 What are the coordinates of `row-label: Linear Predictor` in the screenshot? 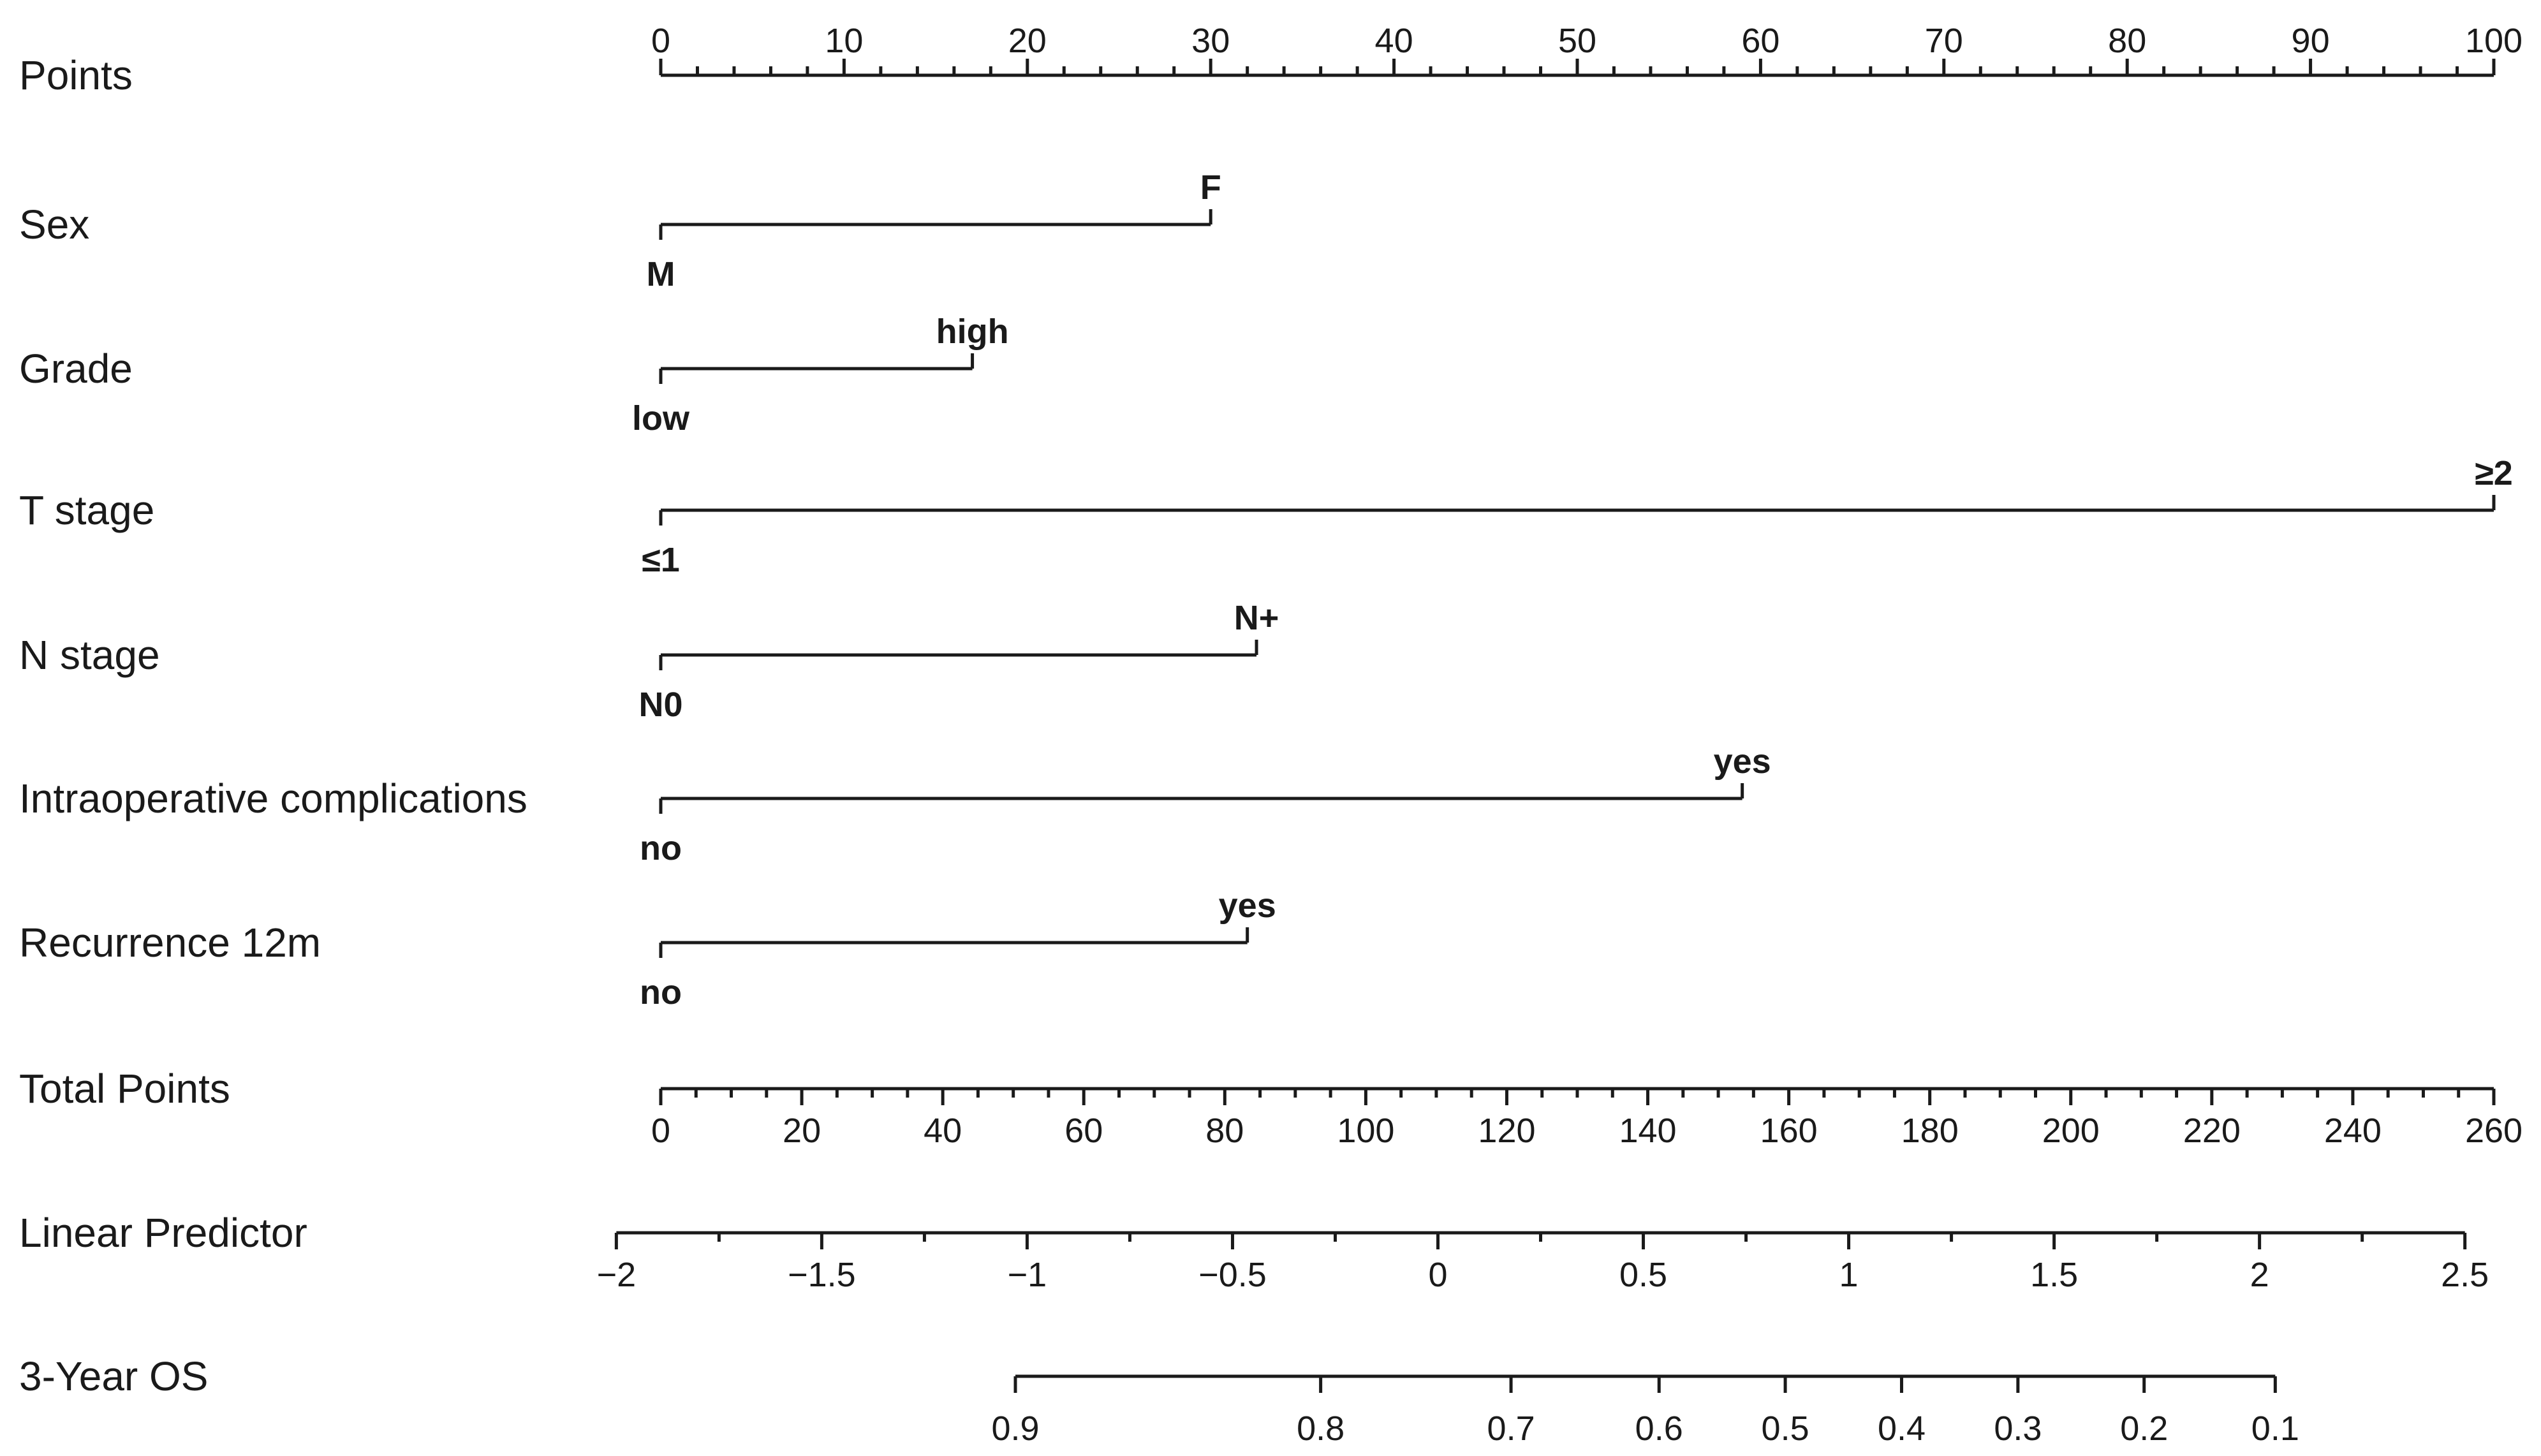 It's located at (163, 1233).